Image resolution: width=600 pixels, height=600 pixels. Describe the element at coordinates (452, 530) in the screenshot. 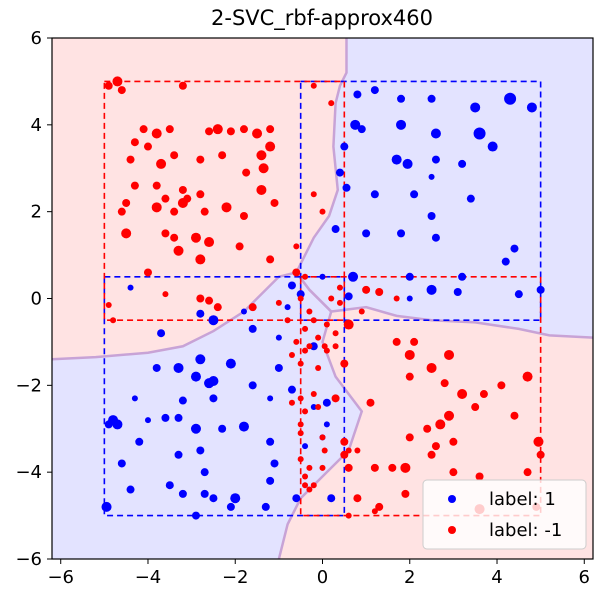

I see `legend-marker-label-neg1` at that location.